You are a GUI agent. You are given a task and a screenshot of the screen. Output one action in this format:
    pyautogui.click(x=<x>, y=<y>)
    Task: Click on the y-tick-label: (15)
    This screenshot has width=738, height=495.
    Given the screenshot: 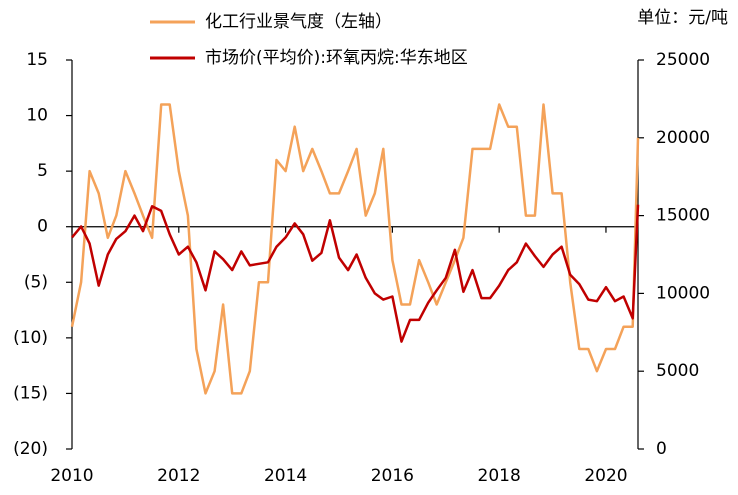 What is the action you would take?
    pyautogui.click(x=30, y=393)
    